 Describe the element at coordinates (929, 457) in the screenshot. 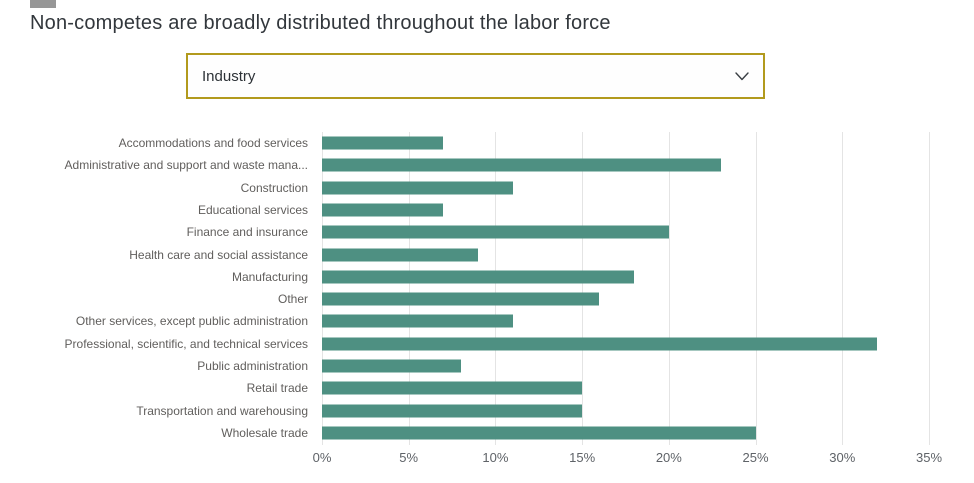

I see `x-tick-label: 35%` at that location.